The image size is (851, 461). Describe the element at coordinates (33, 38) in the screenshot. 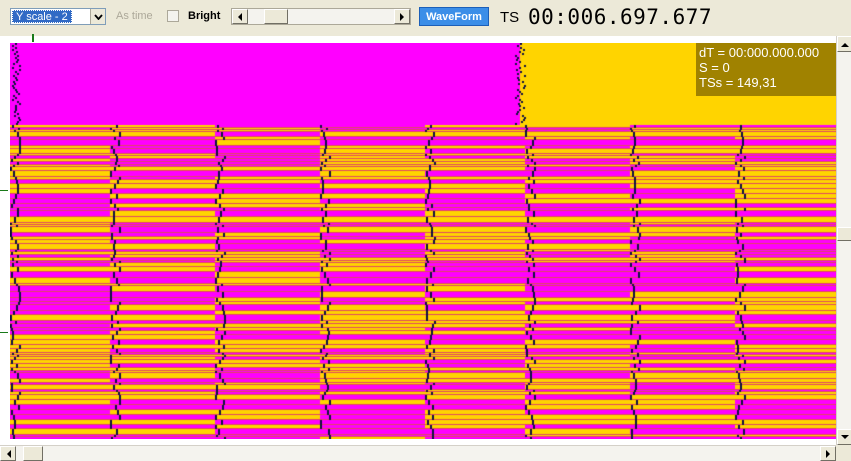

I see `time-marker` at that location.